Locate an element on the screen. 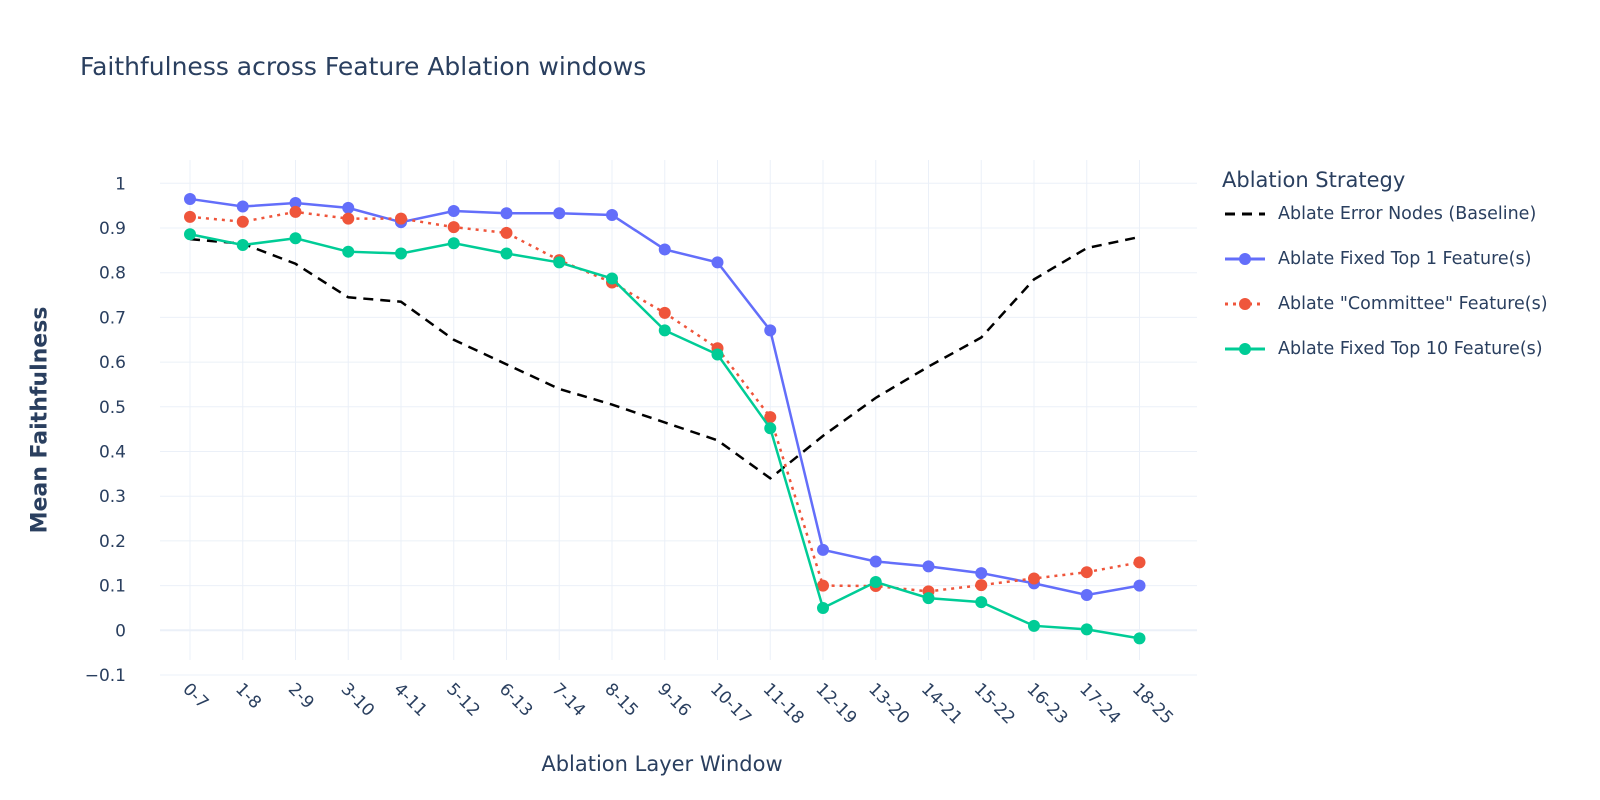  x-tick-label: 3-10 is located at coordinates (357, 699).